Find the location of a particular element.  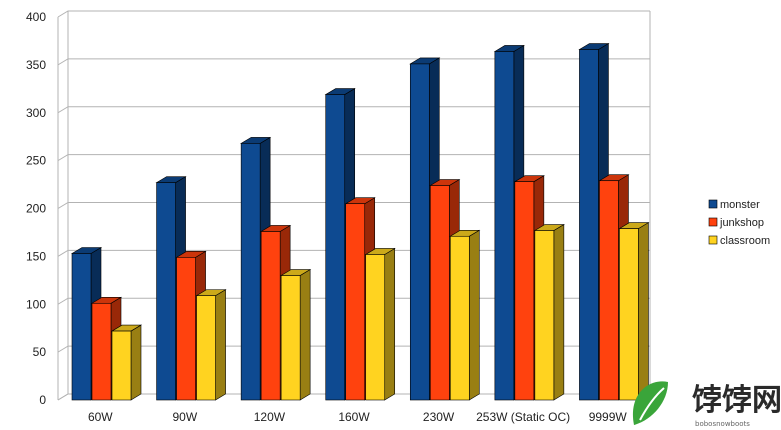

legend-item: monster is located at coordinates (734, 205).